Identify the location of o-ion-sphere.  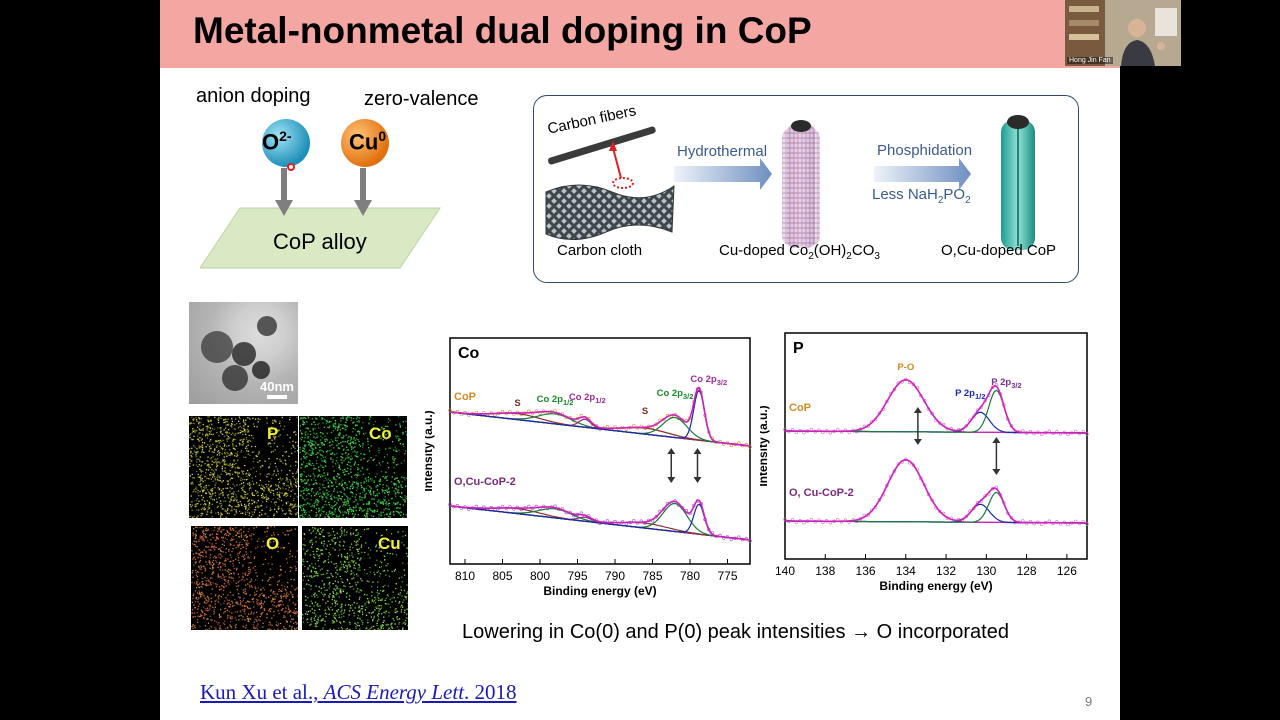
(286, 143).